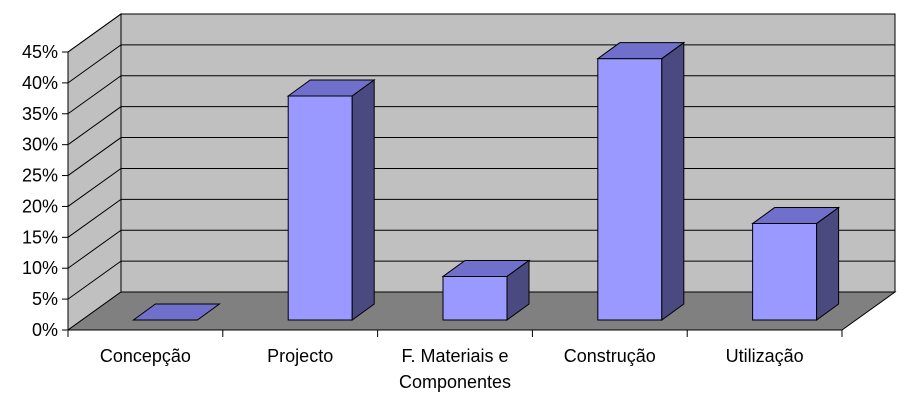  I want to click on x-category-label-line: Concepção, so click(145, 356).